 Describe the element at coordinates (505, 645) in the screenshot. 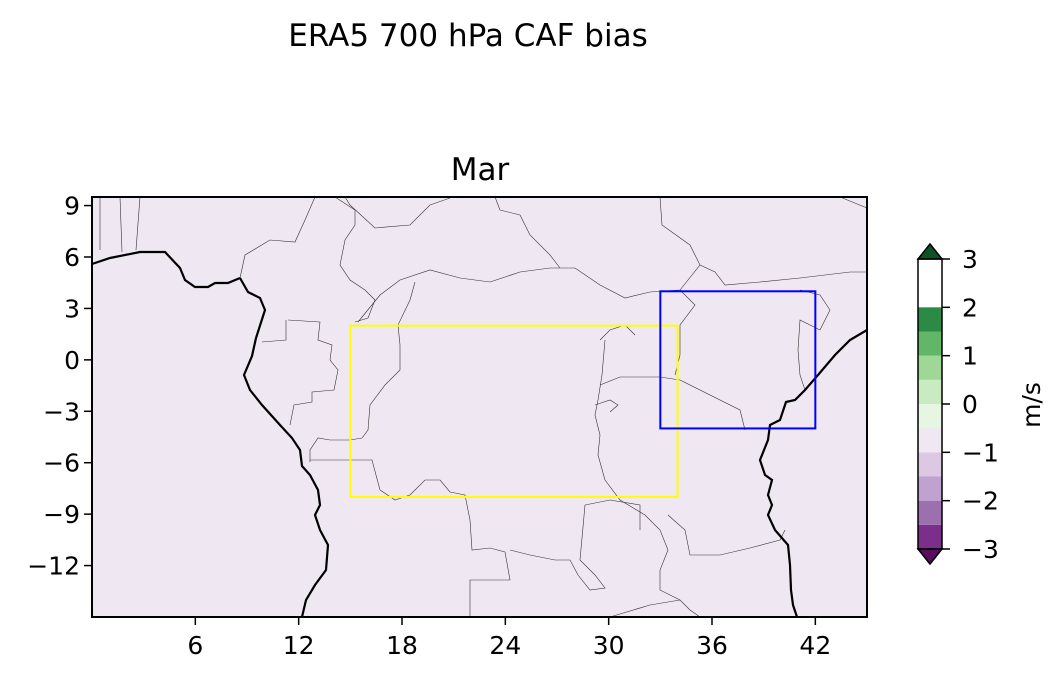

I see `x-tick-label: 24` at that location.